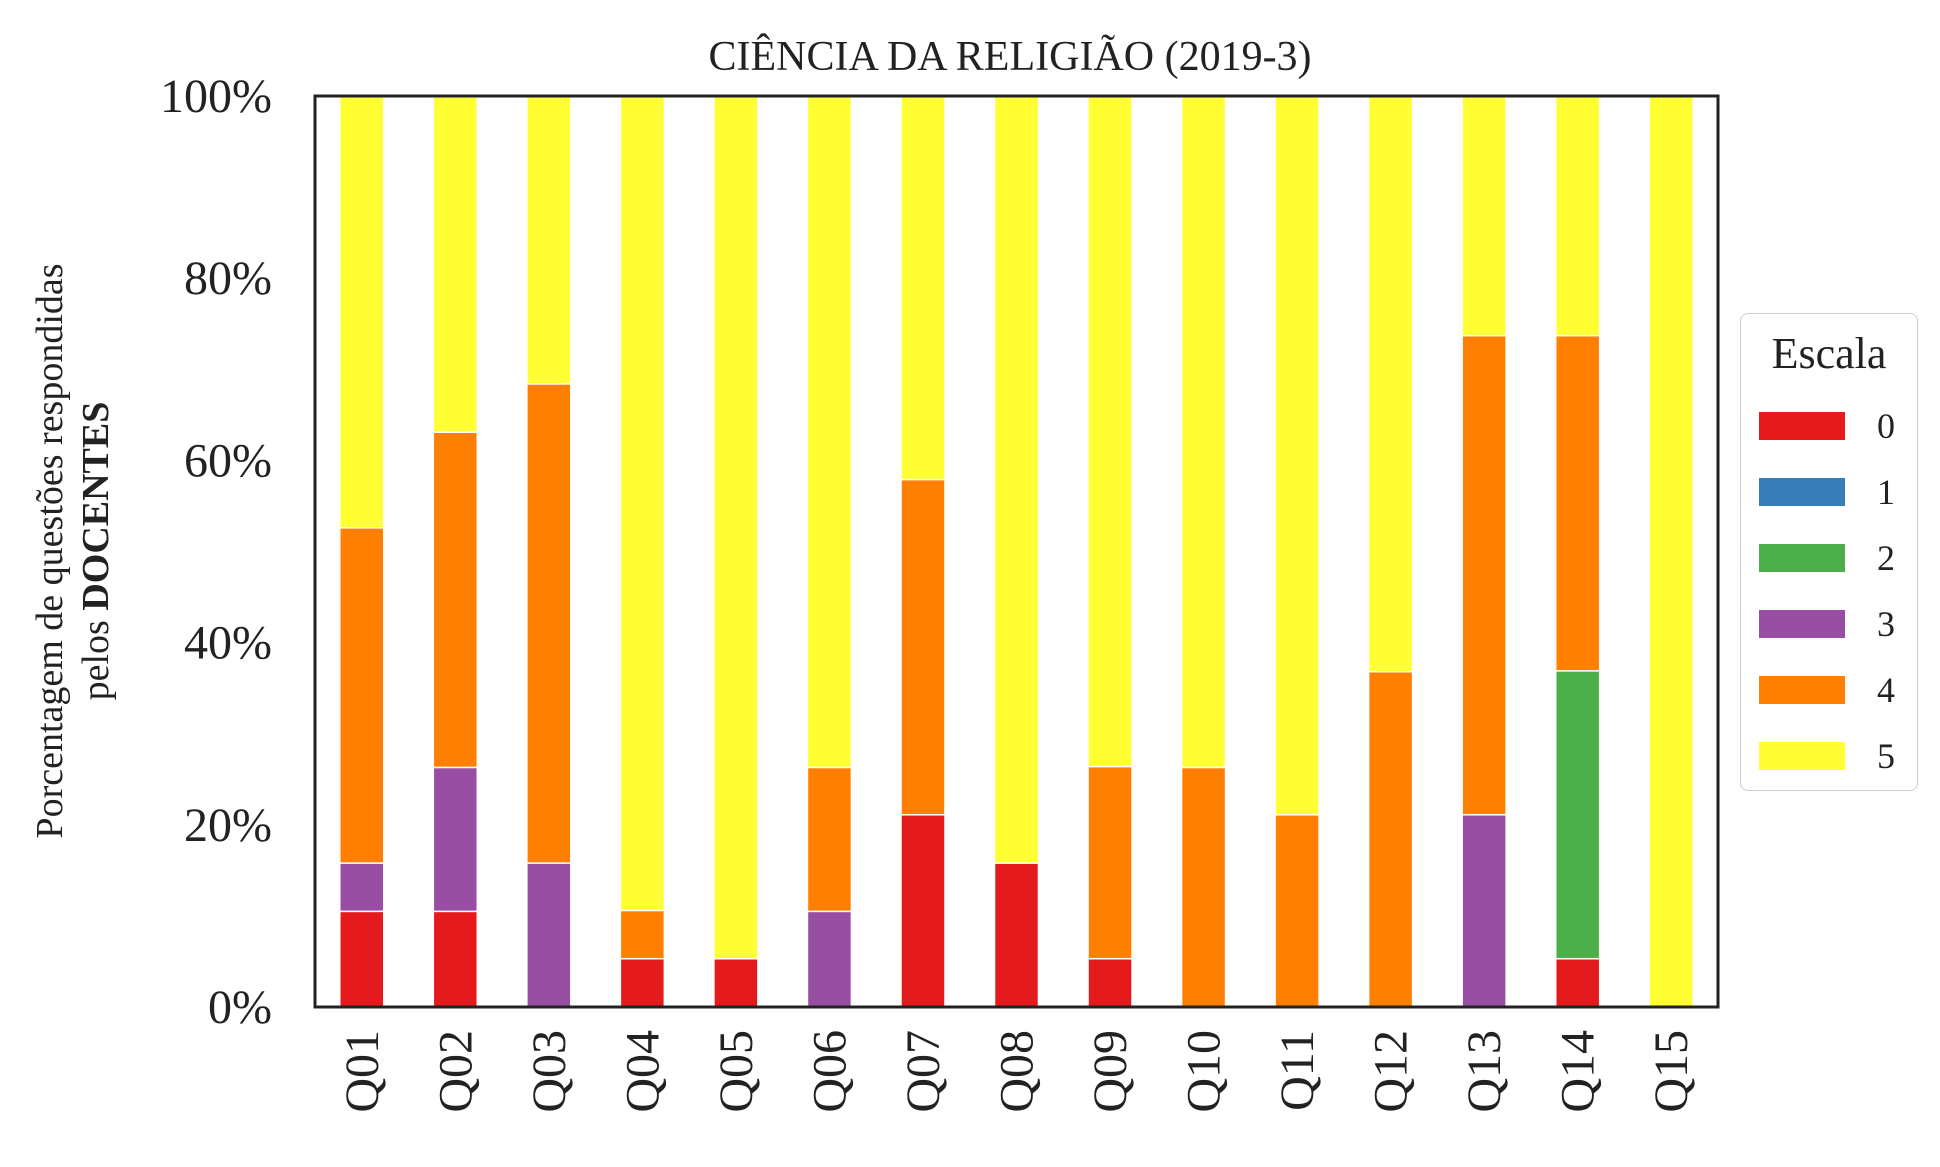 Image resolution: width=1940 pixels, height=1167 pixels. I want to click on x-tick-label: Q10, so click(1204, 1071).